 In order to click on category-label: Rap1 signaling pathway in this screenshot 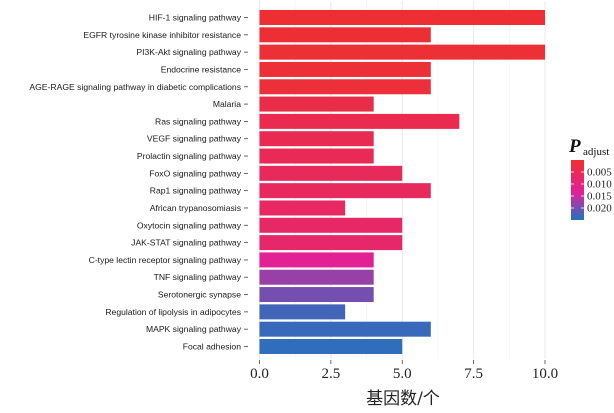, I will do `click(196, 191)`.